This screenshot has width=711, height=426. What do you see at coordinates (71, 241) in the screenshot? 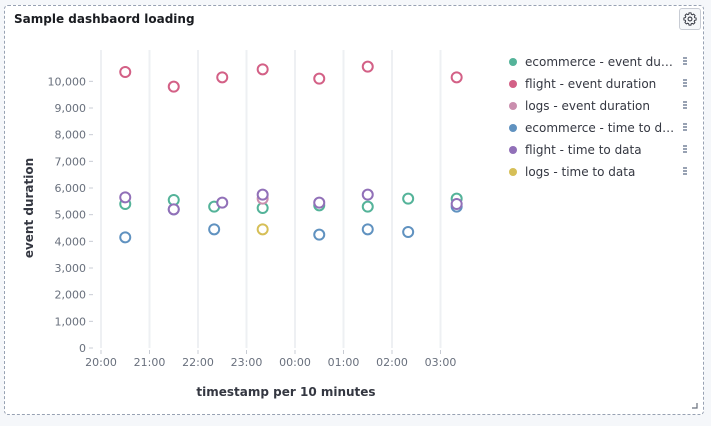
I see `y-tick-label: 4,000` at bounding box center [71, 241].